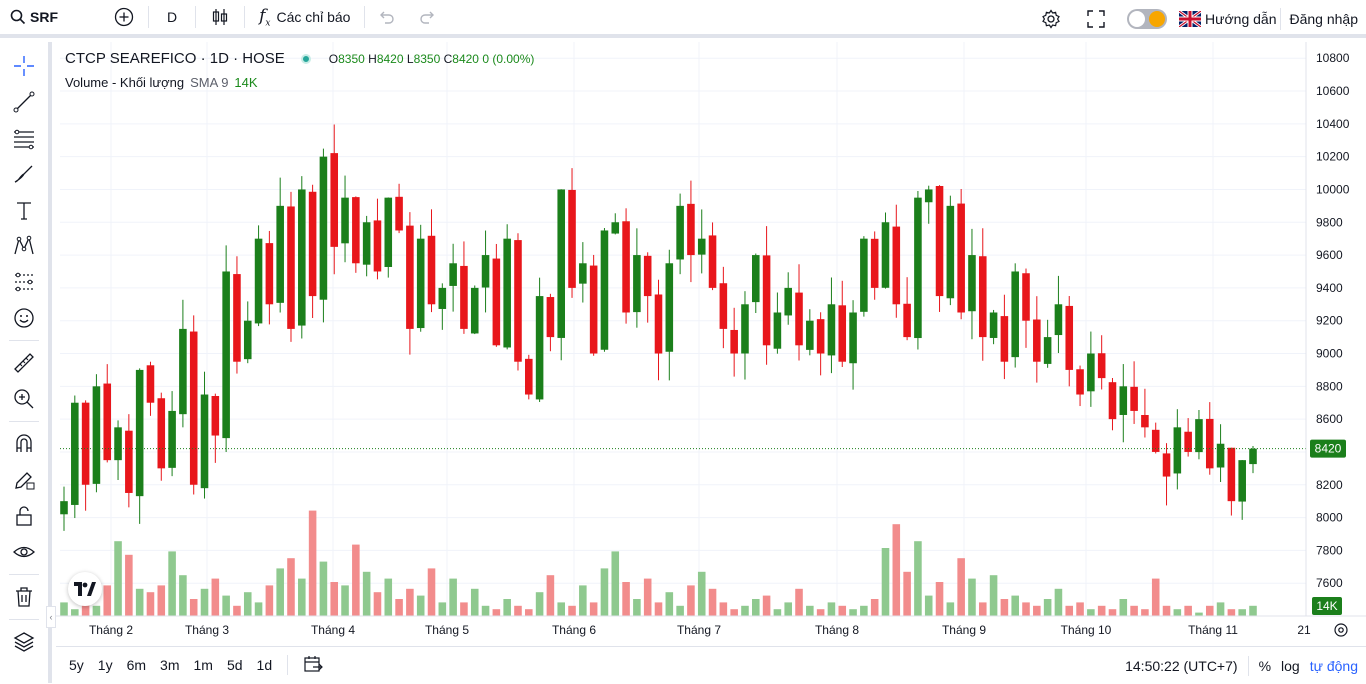 This screenshot has width=1366, height=684. Describe the element at coordinates (427, 58) in the screenshot. I see `low-value: 8350` at that location.